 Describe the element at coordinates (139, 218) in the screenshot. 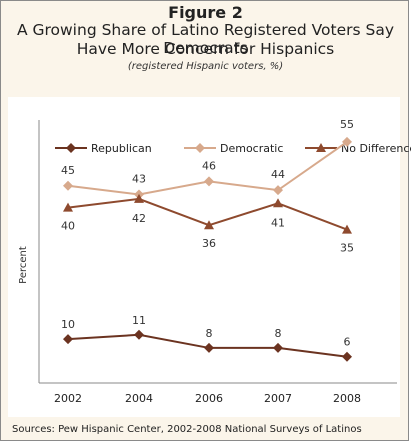

I see `data-label: 42` at that location.